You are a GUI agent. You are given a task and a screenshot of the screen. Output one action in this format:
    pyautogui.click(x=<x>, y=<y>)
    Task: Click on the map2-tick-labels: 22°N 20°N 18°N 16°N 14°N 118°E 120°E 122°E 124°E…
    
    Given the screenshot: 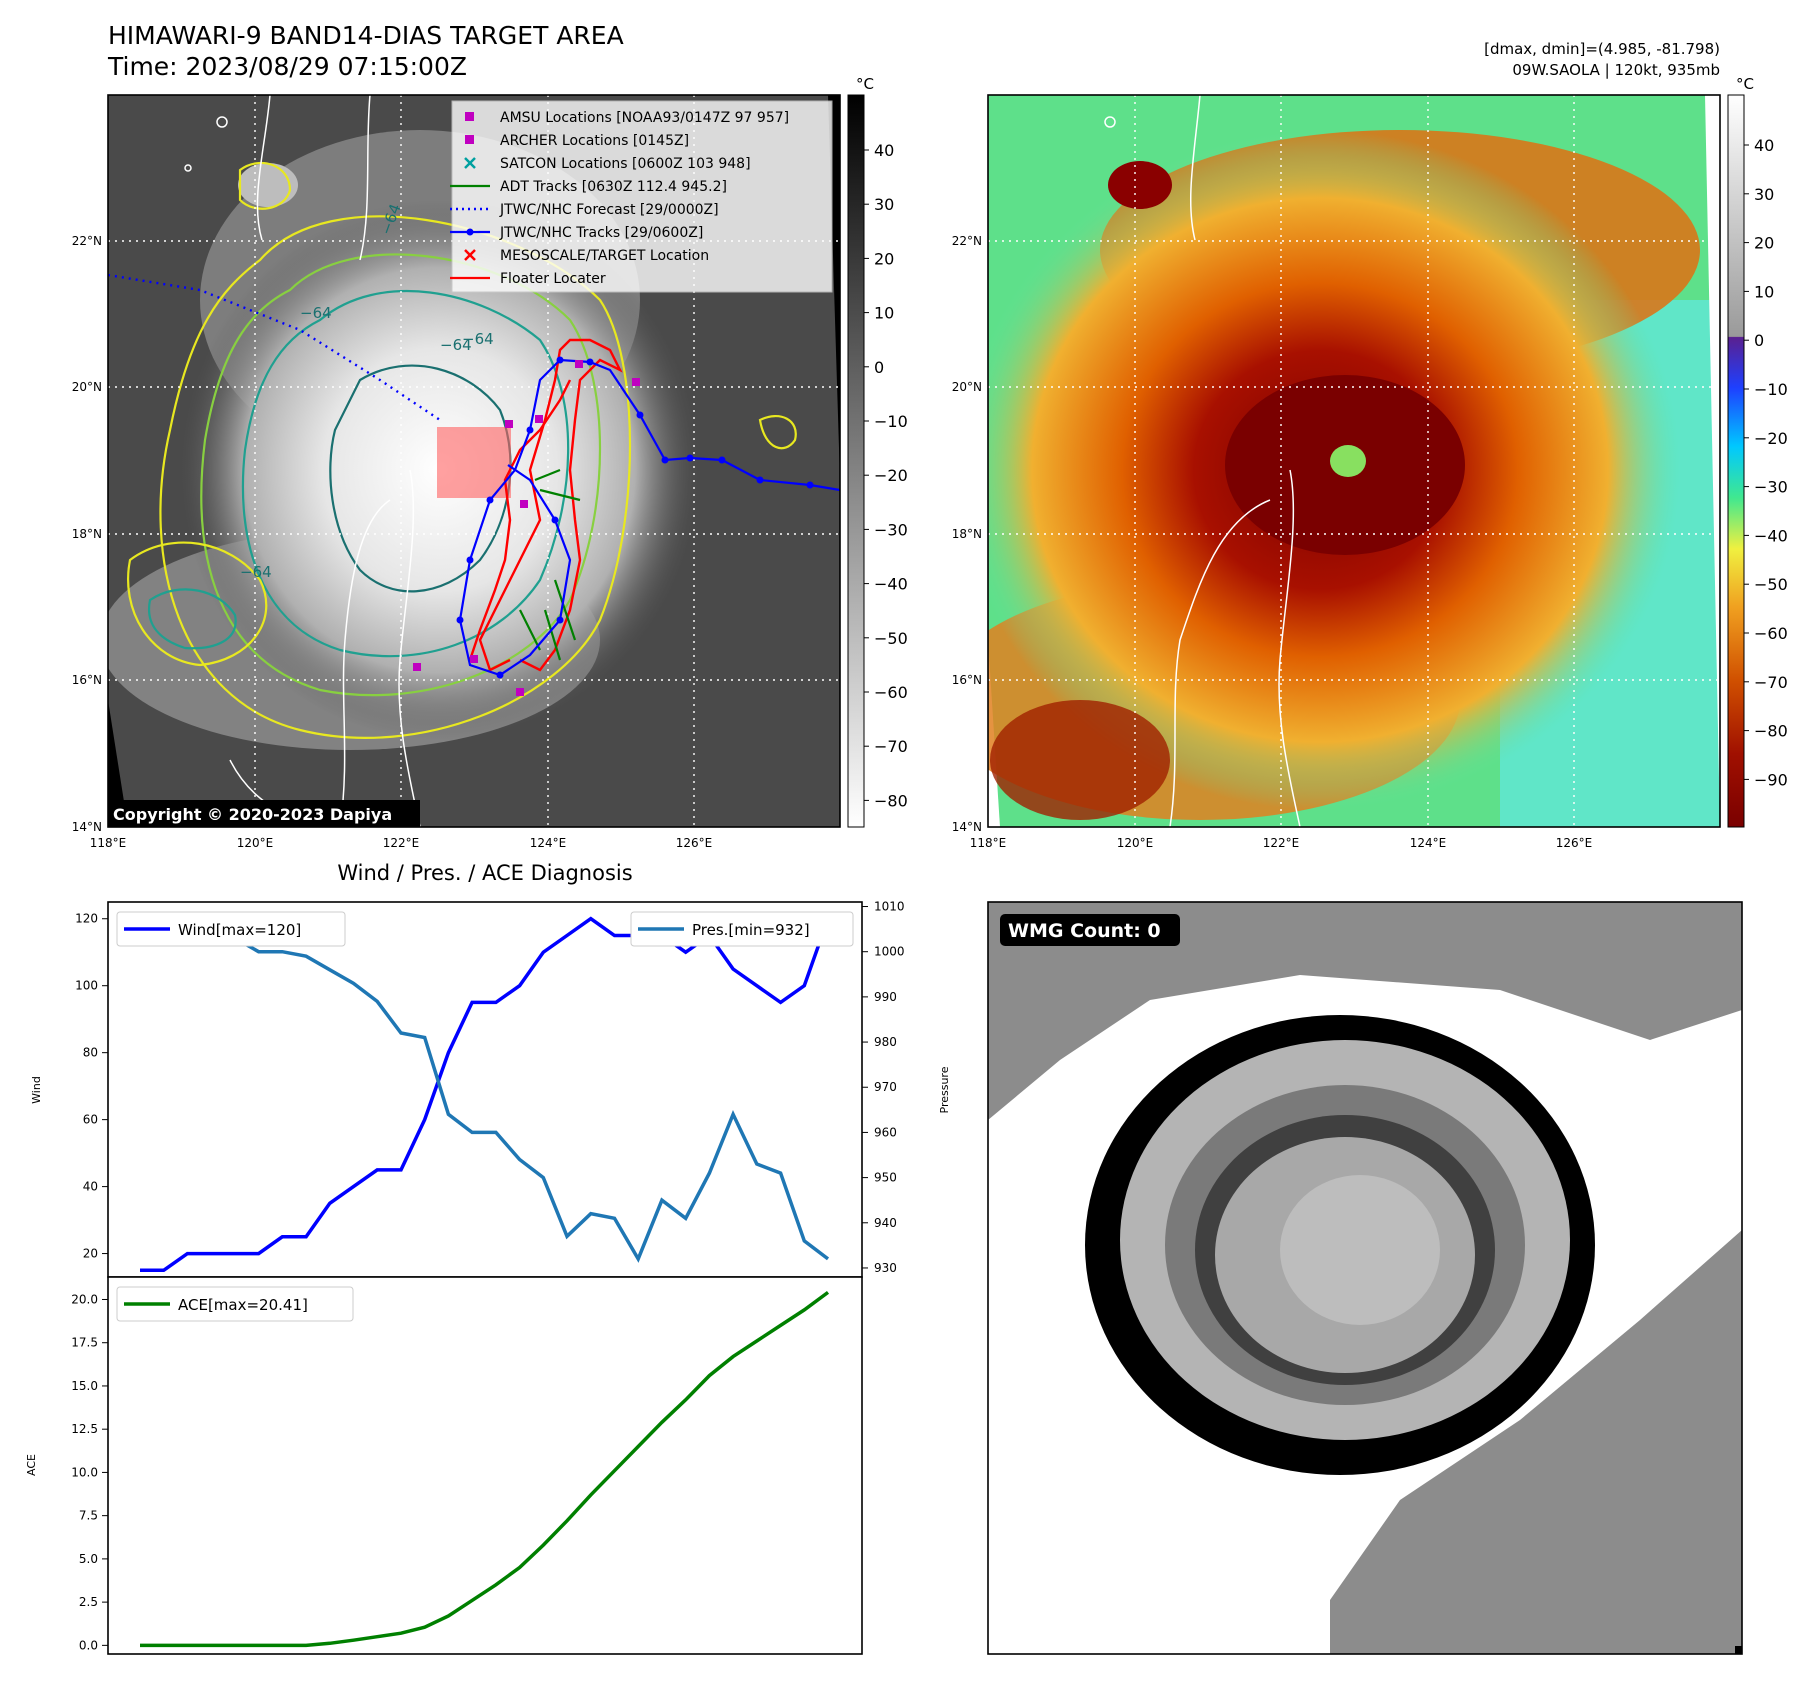 What is the action you would take?
    pyautogui.click(x=1272, y=542)
    